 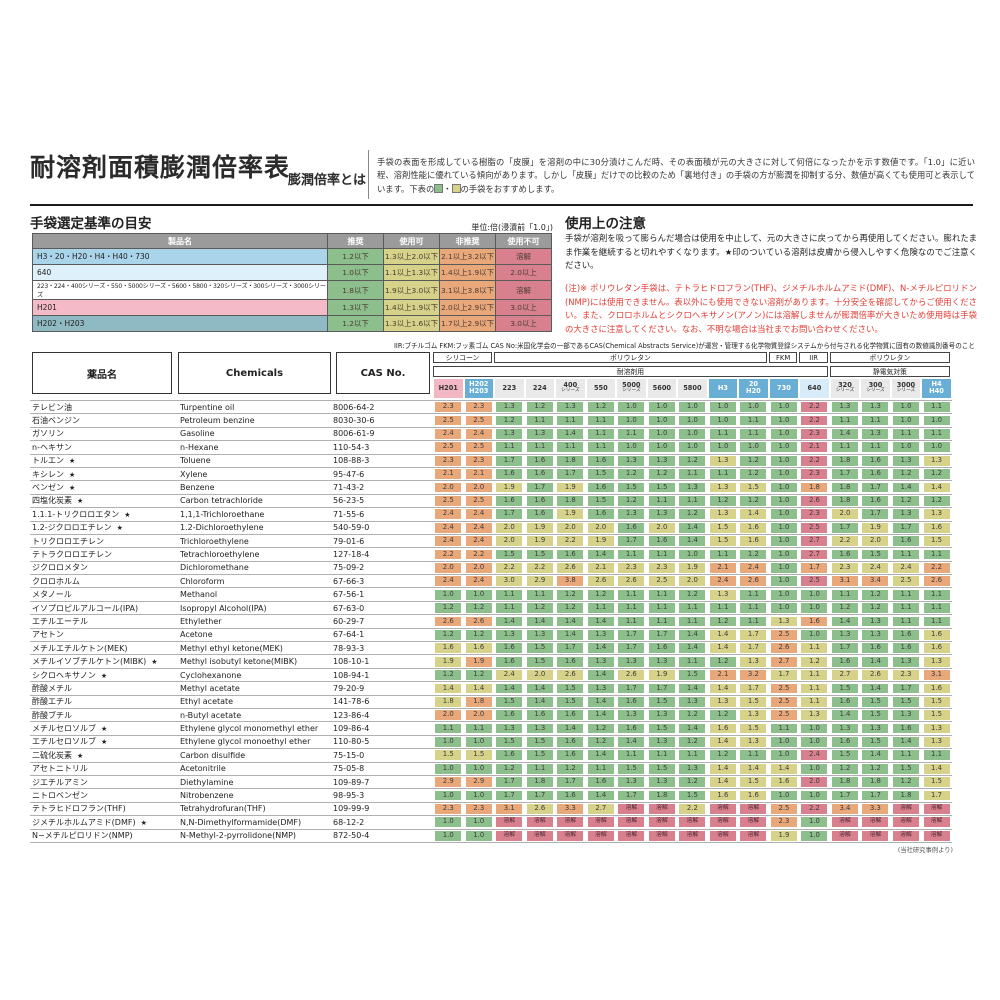 What do you see at coordinates (411, 241) in the screenshot?
I see `selection-column-header: 使用可` at bounding box center [411, 241].